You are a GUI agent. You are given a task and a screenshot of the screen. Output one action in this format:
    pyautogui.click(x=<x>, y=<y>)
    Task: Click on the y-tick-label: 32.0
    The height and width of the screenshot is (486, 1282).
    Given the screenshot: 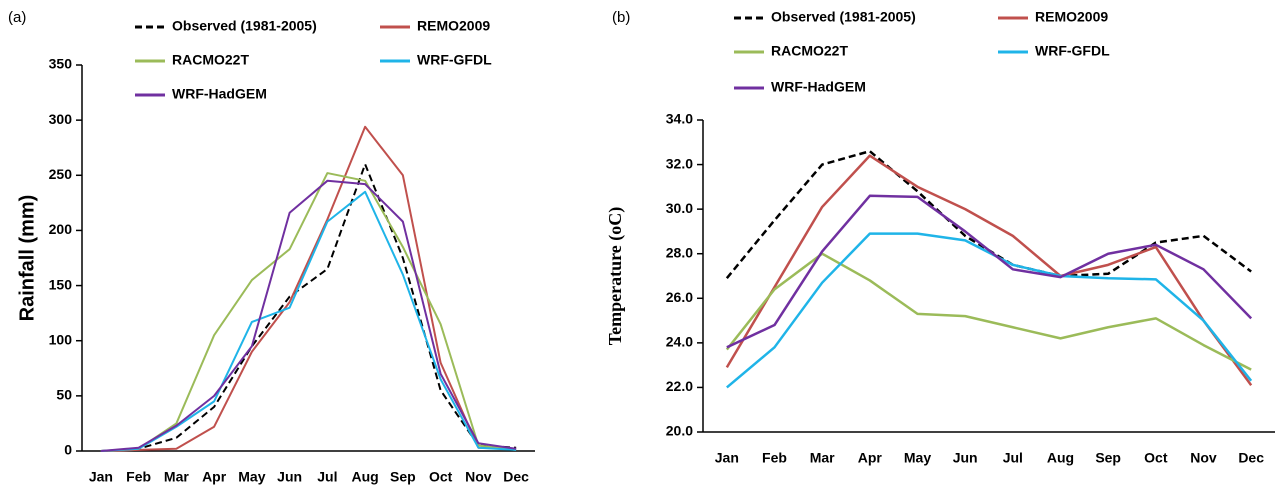 What is the action you would take?
    pyautogui.click(x=679, y=163)
    